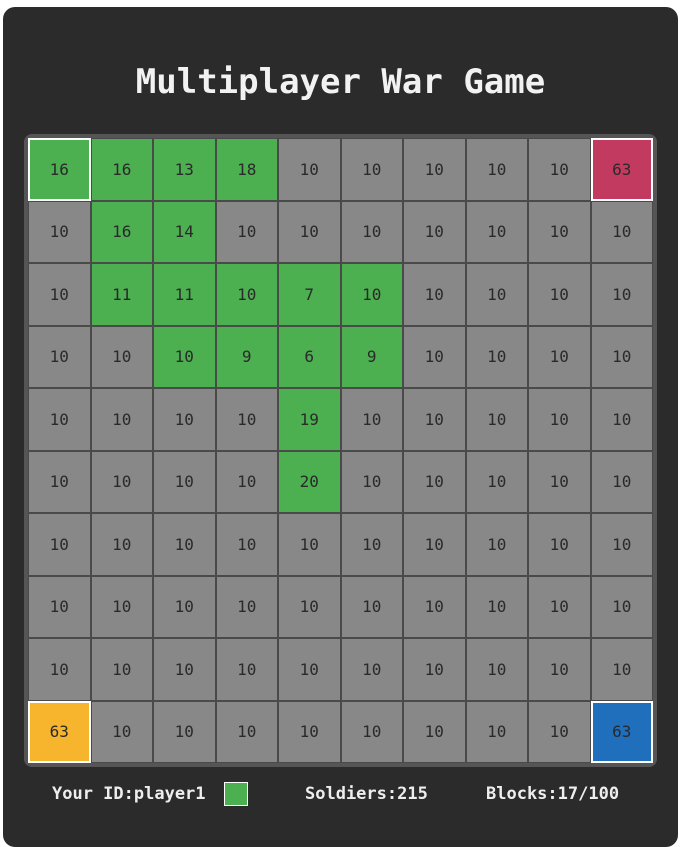 This screenshot has width=681, height=847. I want to click on board-cell: 7, so click(309, 294).